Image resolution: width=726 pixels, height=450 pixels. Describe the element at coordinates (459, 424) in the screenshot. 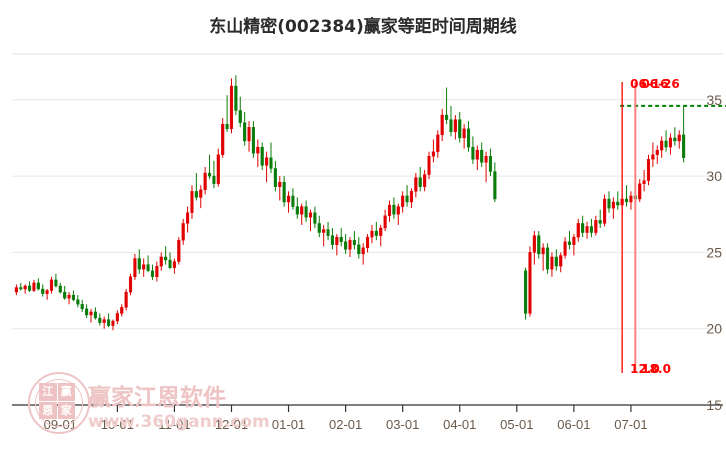

I see `x-axis-label: 04-01` at that location.